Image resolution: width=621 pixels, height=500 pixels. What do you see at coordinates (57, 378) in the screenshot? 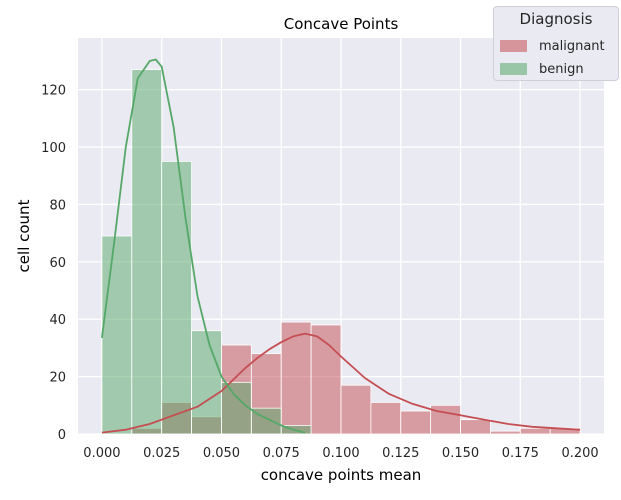
I see `y-tick-label: 20` at bounding box center [57, 378].